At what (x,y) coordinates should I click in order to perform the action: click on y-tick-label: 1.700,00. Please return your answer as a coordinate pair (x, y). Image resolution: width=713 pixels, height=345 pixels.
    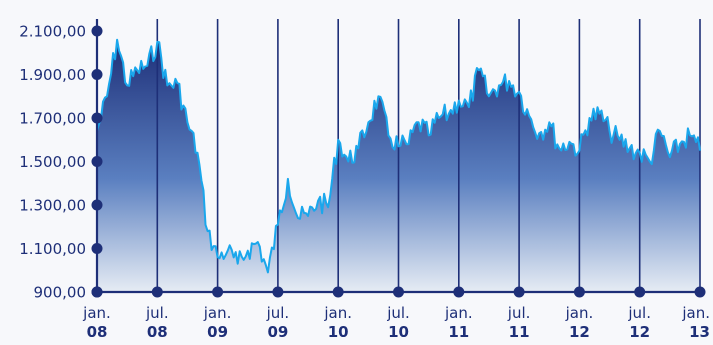
    Looking at the image, I should click on (52, 119).